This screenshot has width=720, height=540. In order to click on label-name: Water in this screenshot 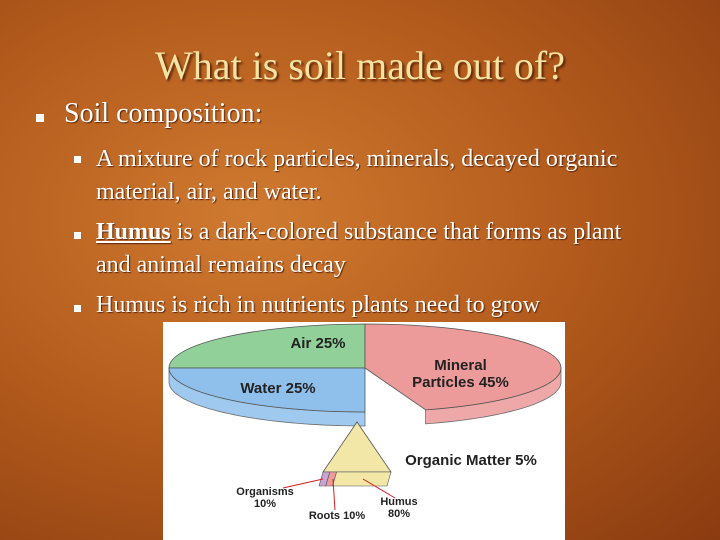, I will do `click(261, 388)`.